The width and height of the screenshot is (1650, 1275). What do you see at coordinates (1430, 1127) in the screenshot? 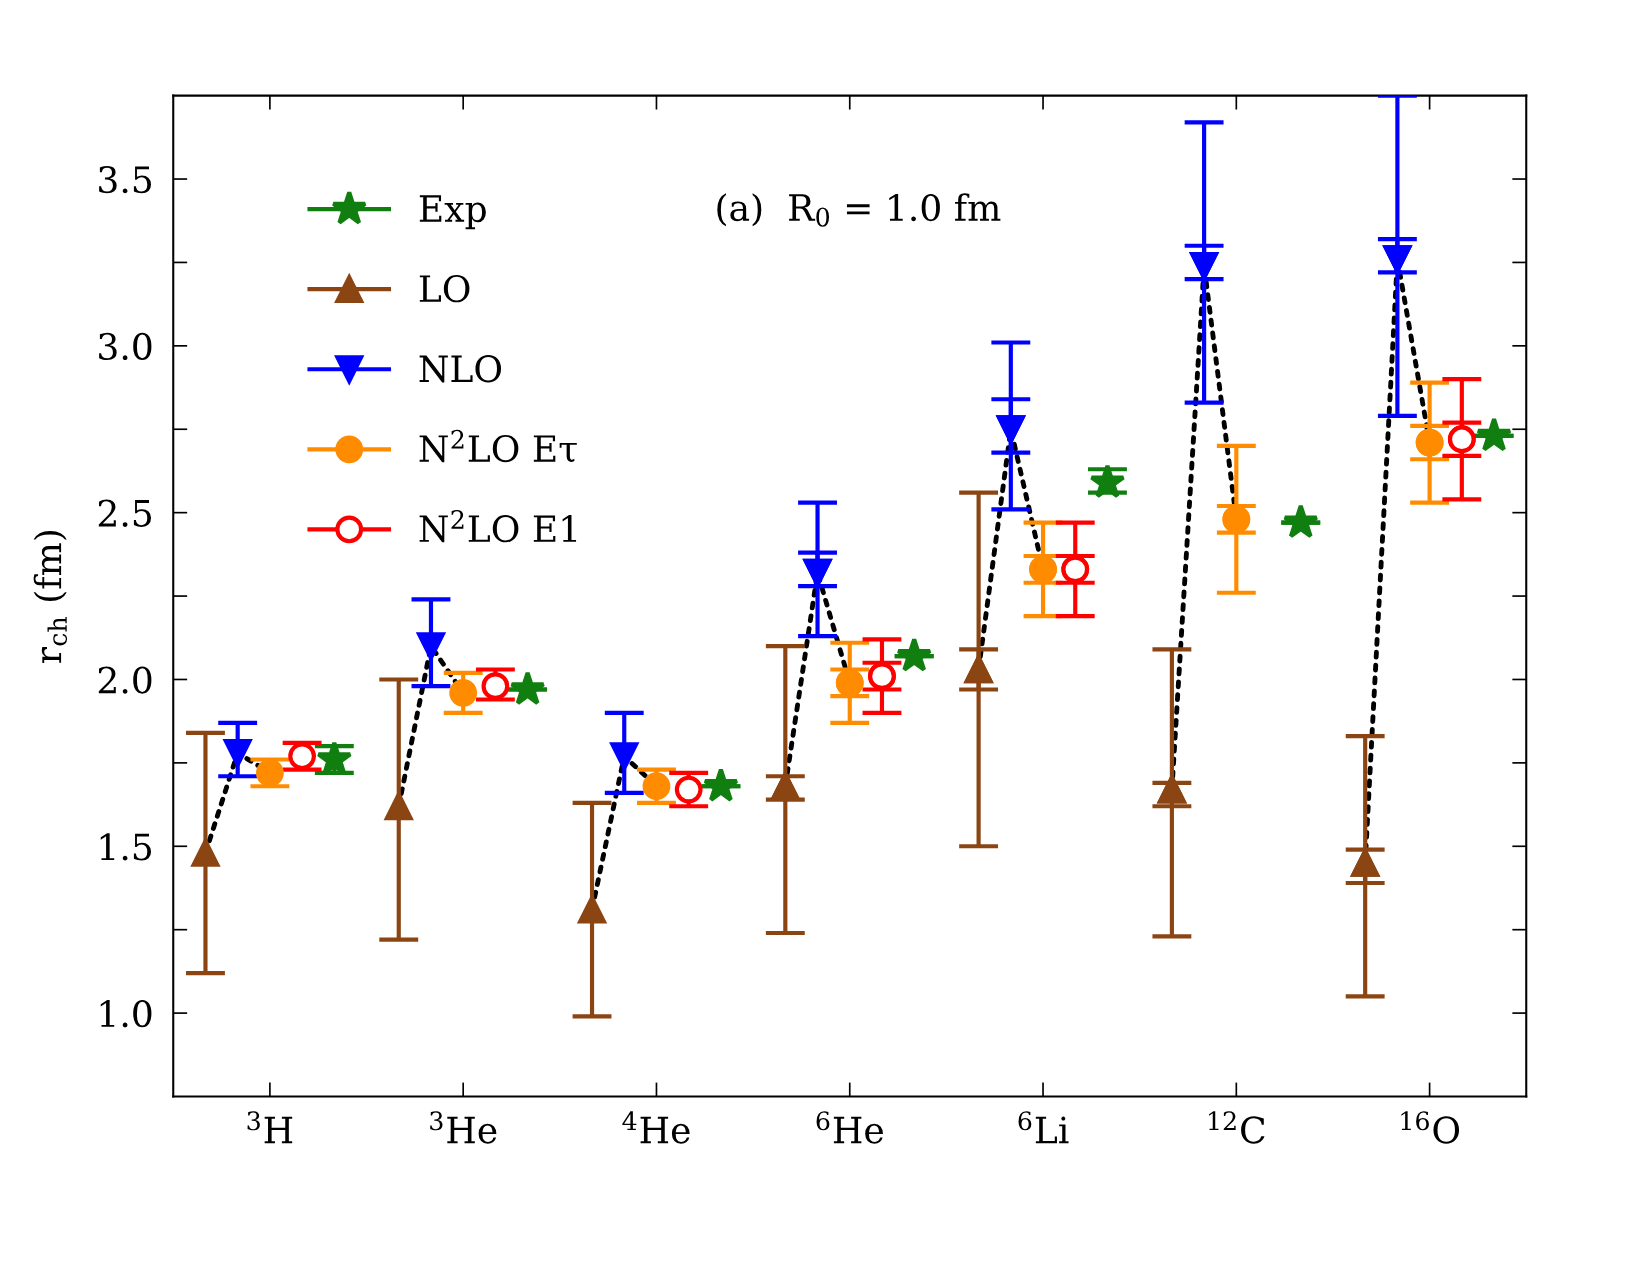
I see `x-tick-label: $^{16}$O` at bounding box center [1430, 1127].